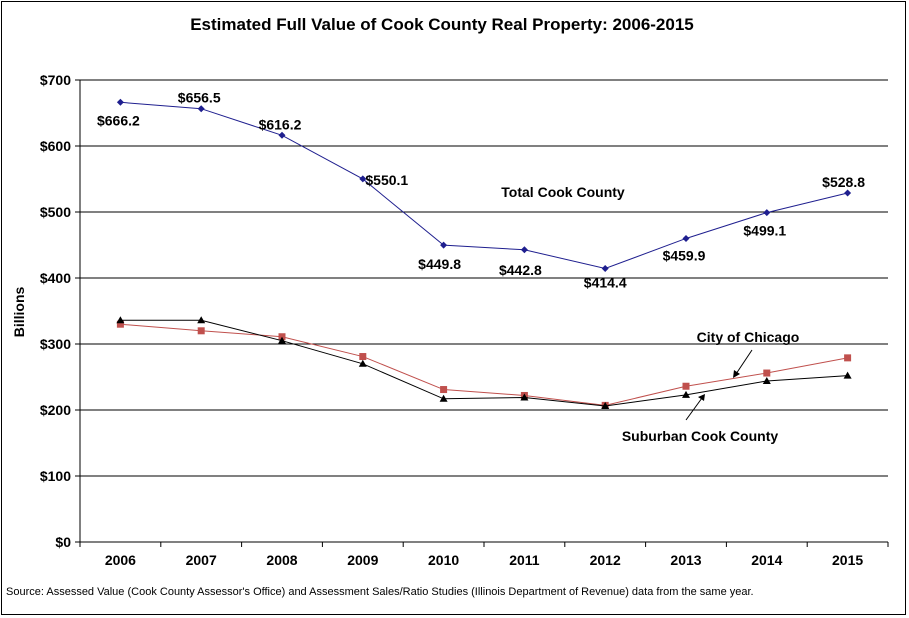  I want to click on annotation-city-of-chicago: City of Chicago, so click(748, 337).